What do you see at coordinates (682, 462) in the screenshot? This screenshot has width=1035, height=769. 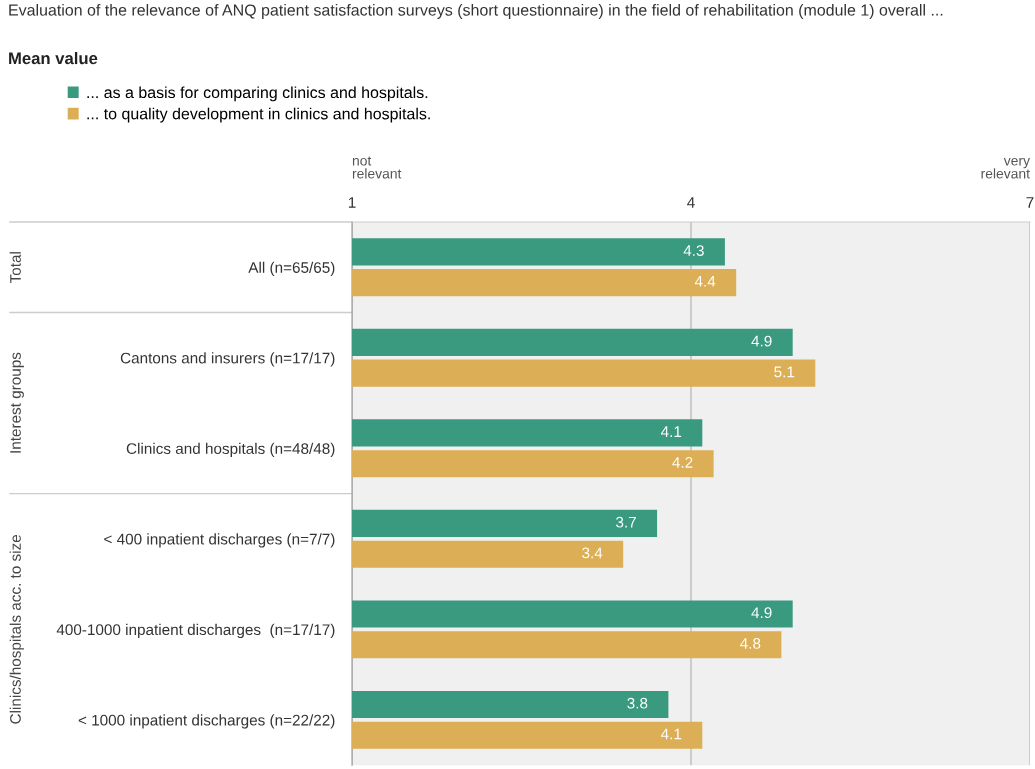 I see `data-label: 4.2` at bounding box center [682, 462].